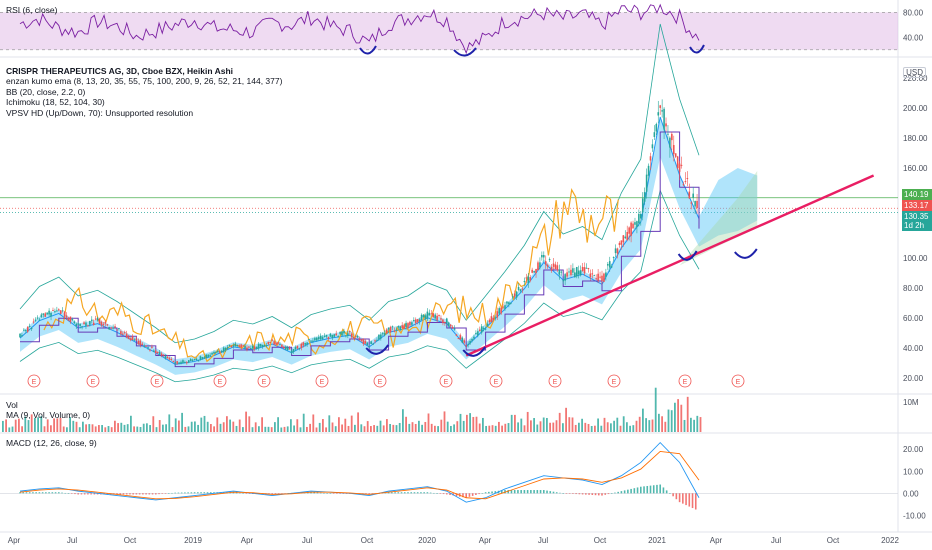 This screenshot has width=932, height=550. What do you see at coordinates (716, 540) in the screenshot?
I see `x-tick-label: Apr` at bounding box center [716, 540].